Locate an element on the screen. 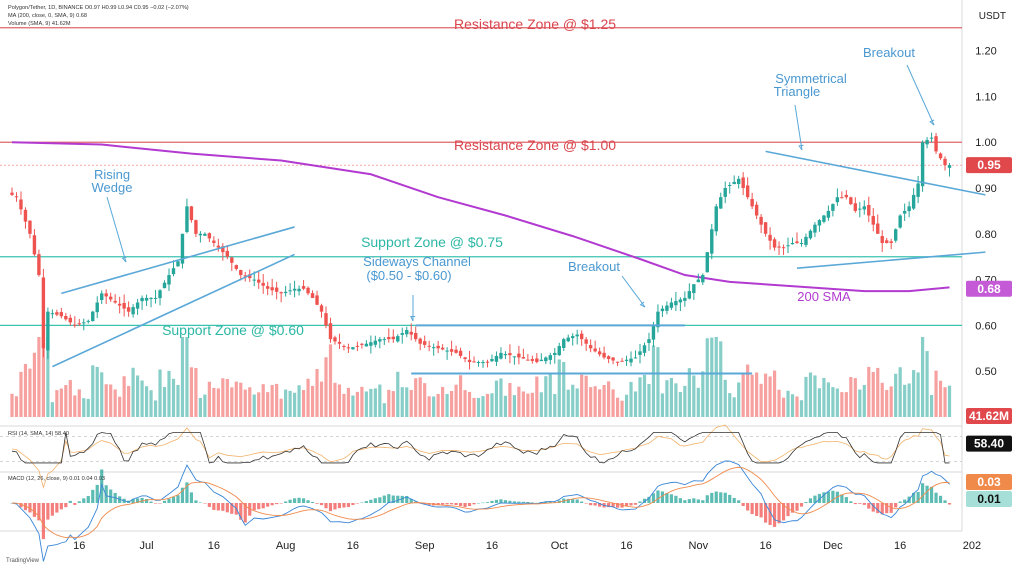  wedge-lower-line is located at coordinates (173, 310).